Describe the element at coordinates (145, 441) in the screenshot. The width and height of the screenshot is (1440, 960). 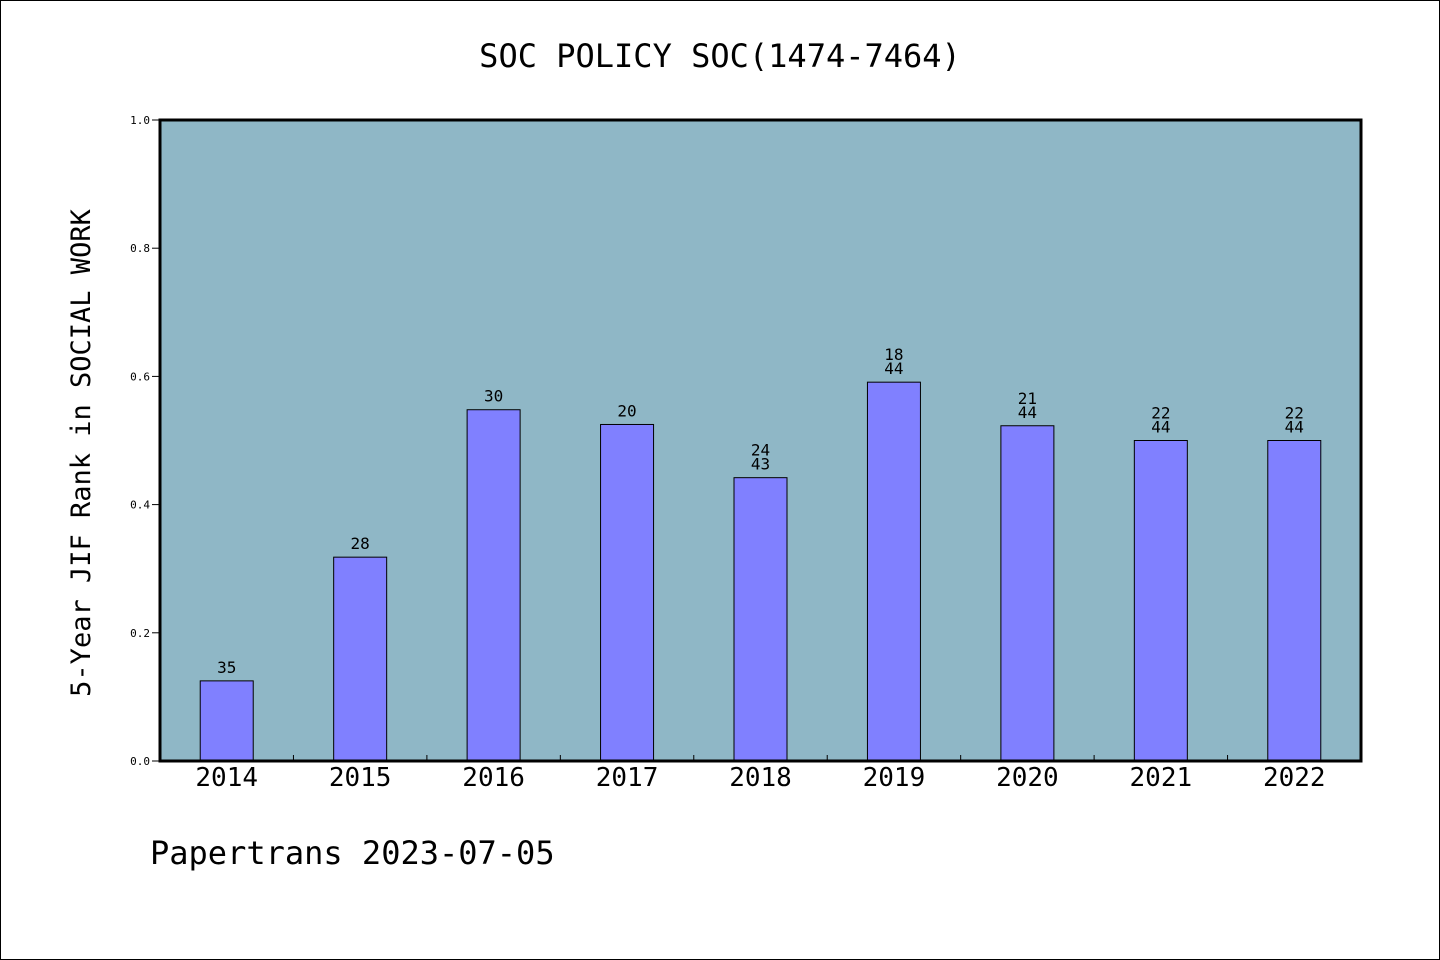
I see `y-axis: 0.0 0.2 0.4 0.6 0.8 1.0` at that location.